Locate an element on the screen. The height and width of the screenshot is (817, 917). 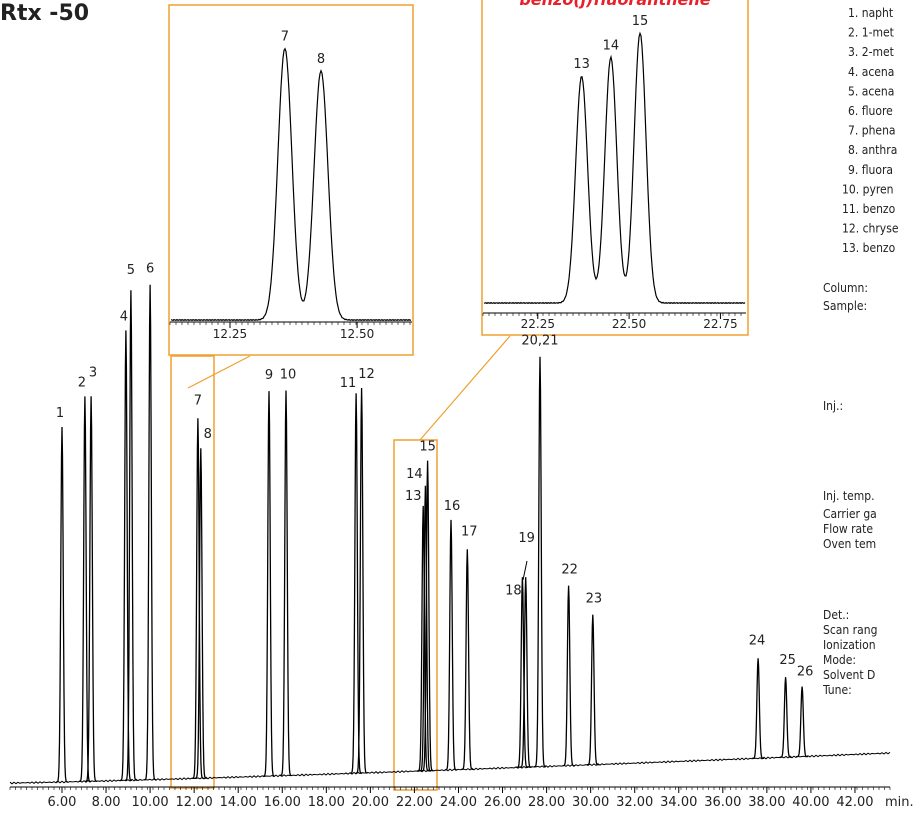
x-tick-label: 32.00 is located at coordinates (634, 802).